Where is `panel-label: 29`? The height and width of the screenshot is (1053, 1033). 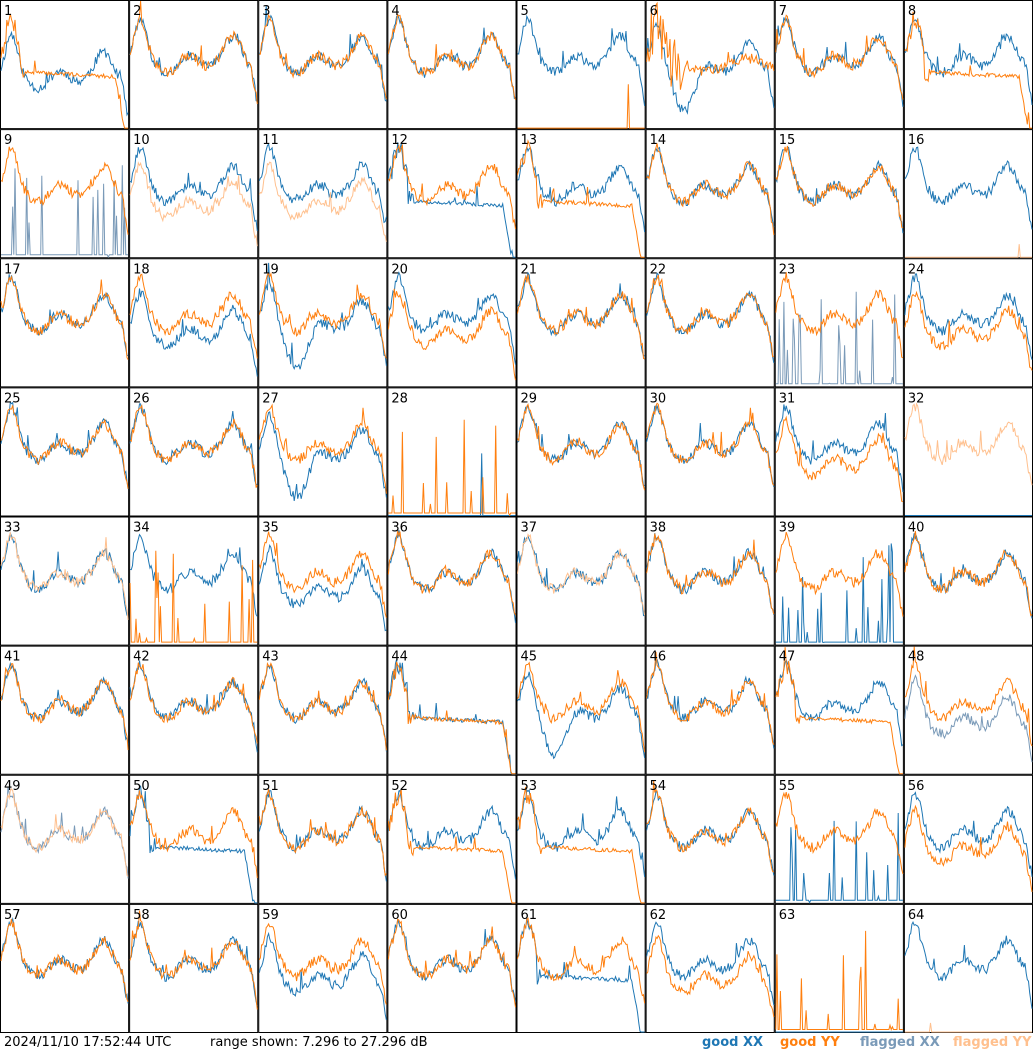
panel-label: 29 is located at coordinates (529, 398).